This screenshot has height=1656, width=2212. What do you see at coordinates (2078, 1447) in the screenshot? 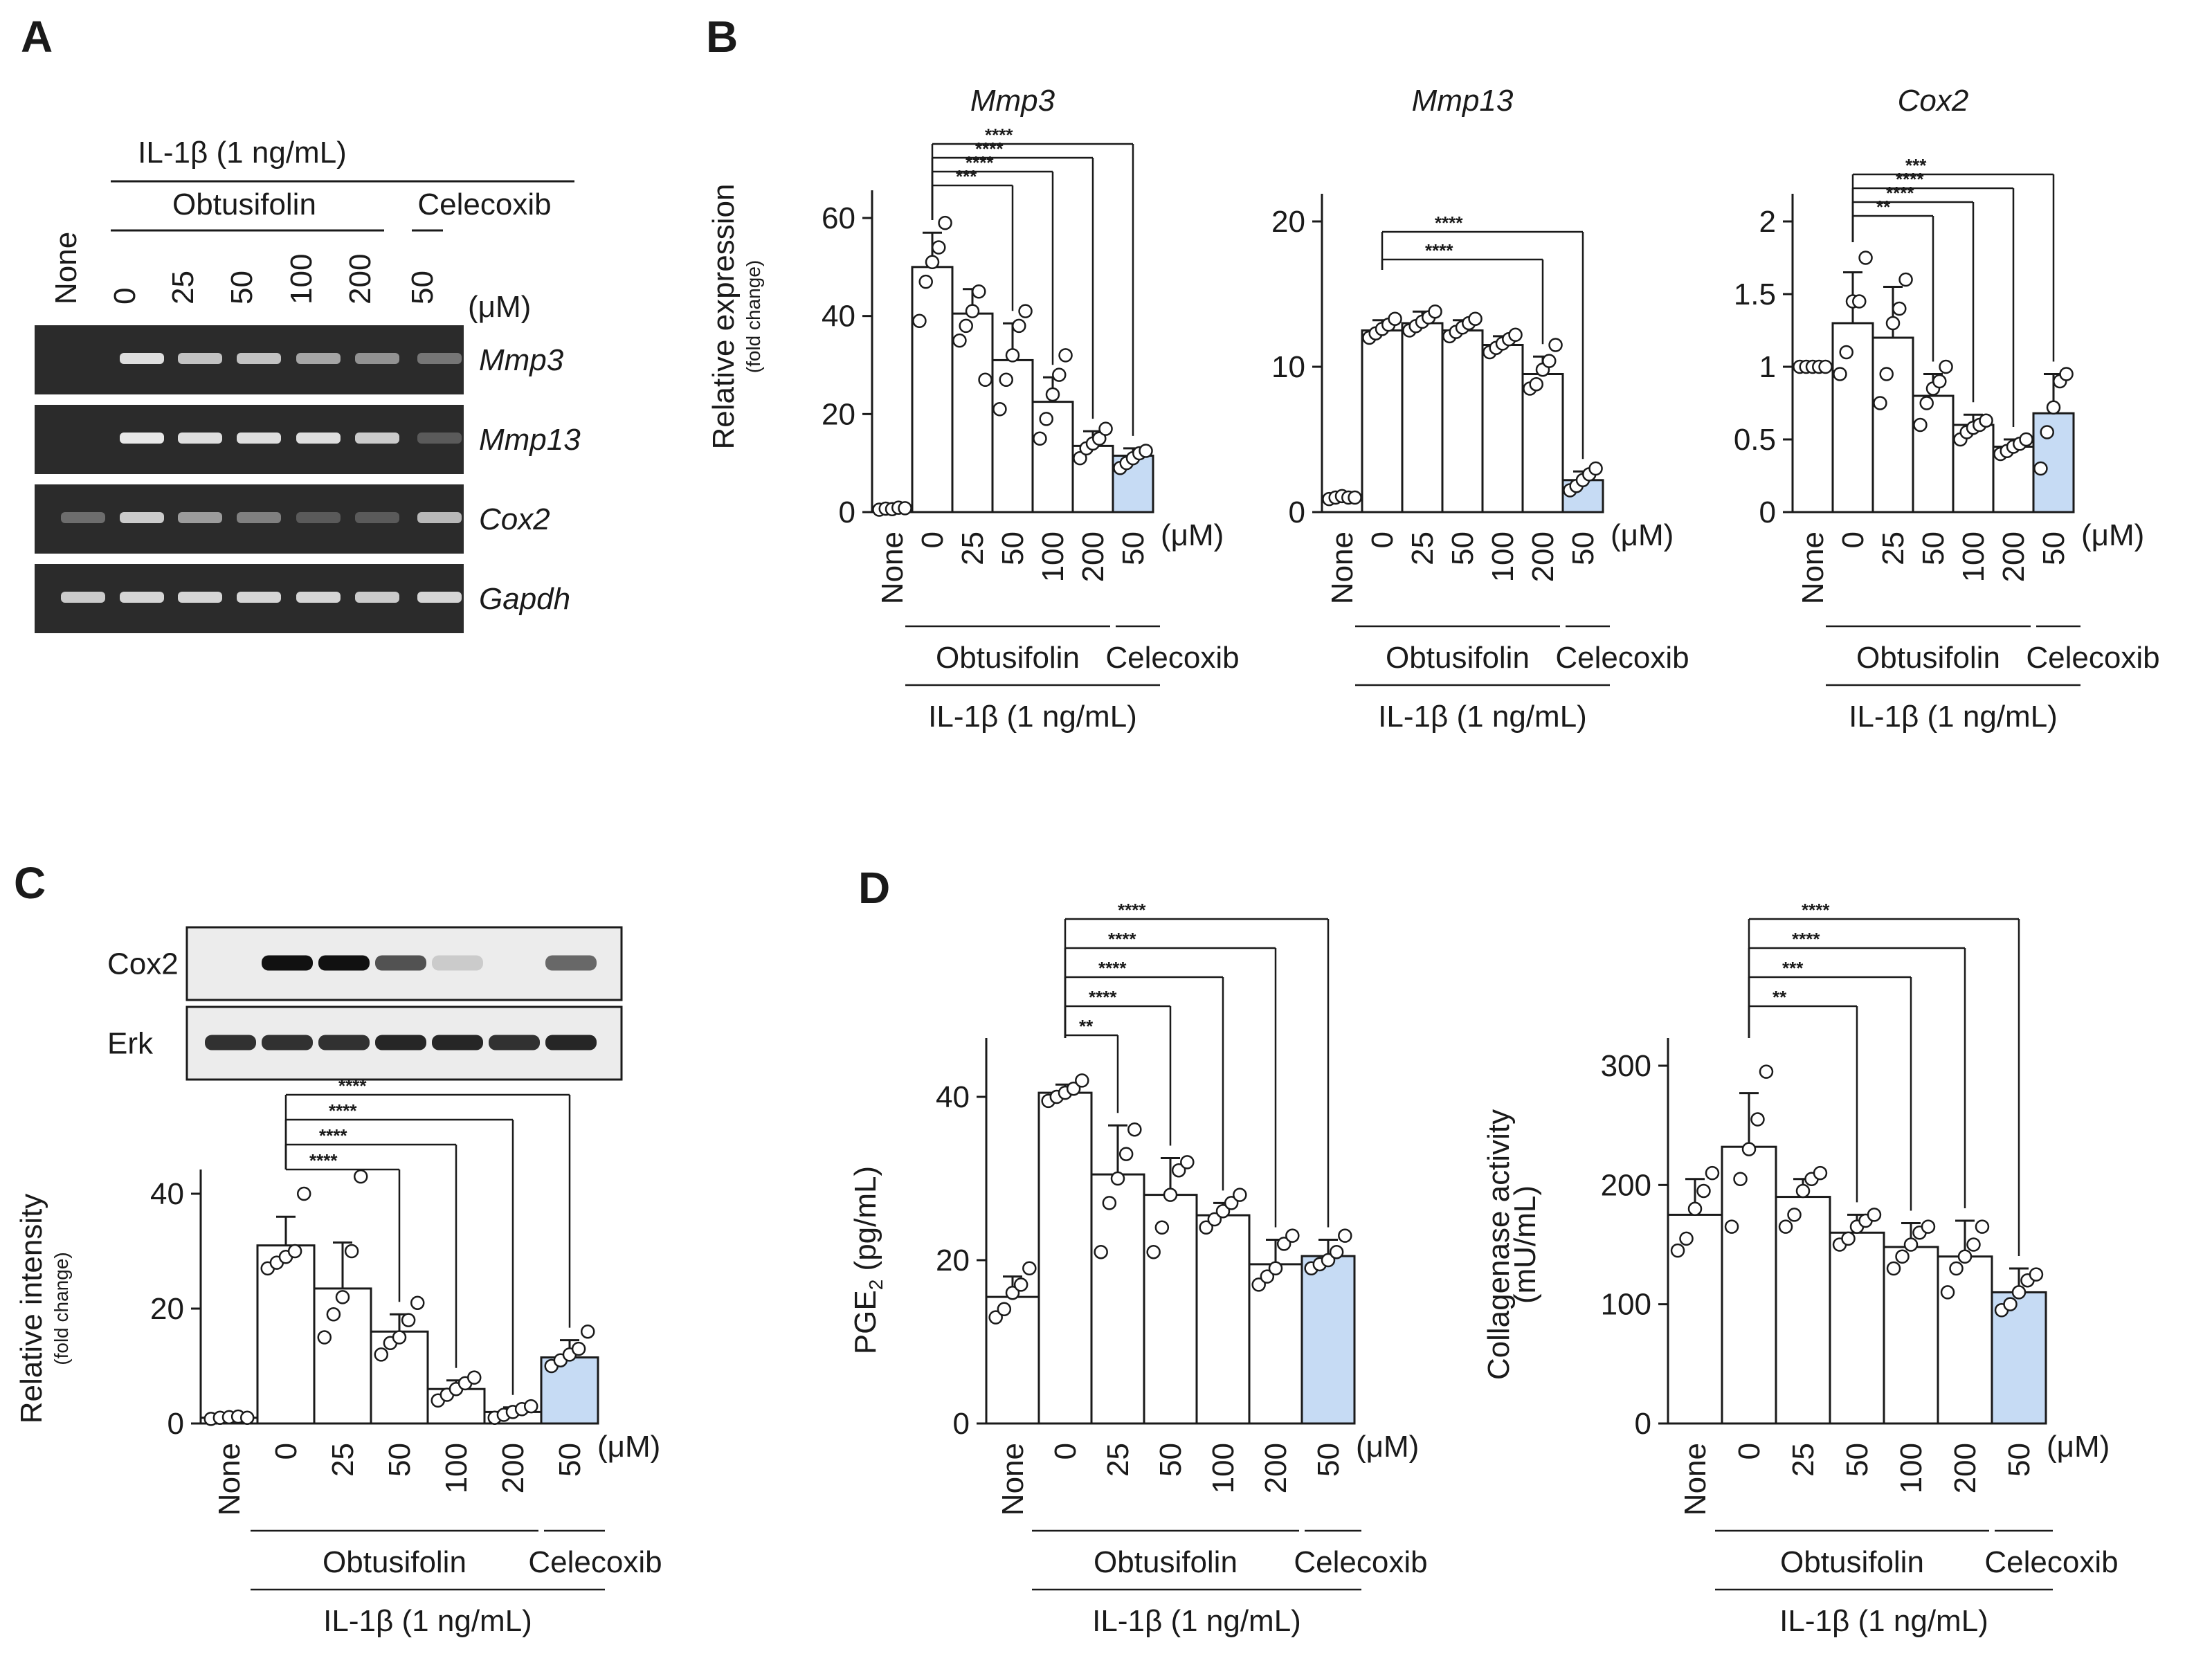
I see `units-label: (μM)` at bounding box center [2078, 1447].